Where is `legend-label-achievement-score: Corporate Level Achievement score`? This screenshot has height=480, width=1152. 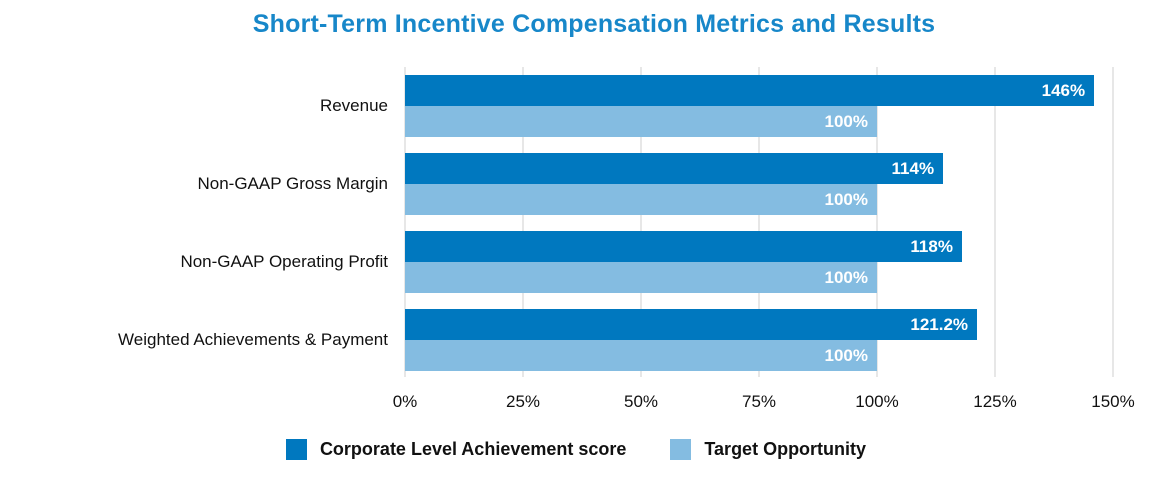 legend-label-achievement-score: Corporate Level Achievement score is located at coordinates (473, 449).